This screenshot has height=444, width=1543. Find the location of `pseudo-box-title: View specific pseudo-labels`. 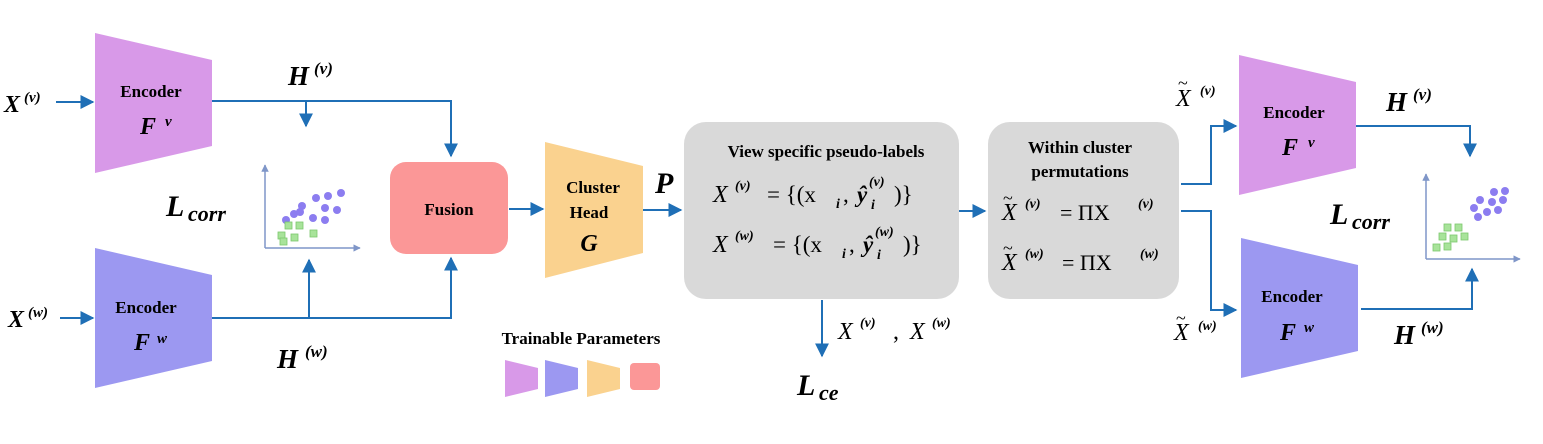

pseudo-box-title: View specific pseudo-labels is located at coordinates (826, 151).